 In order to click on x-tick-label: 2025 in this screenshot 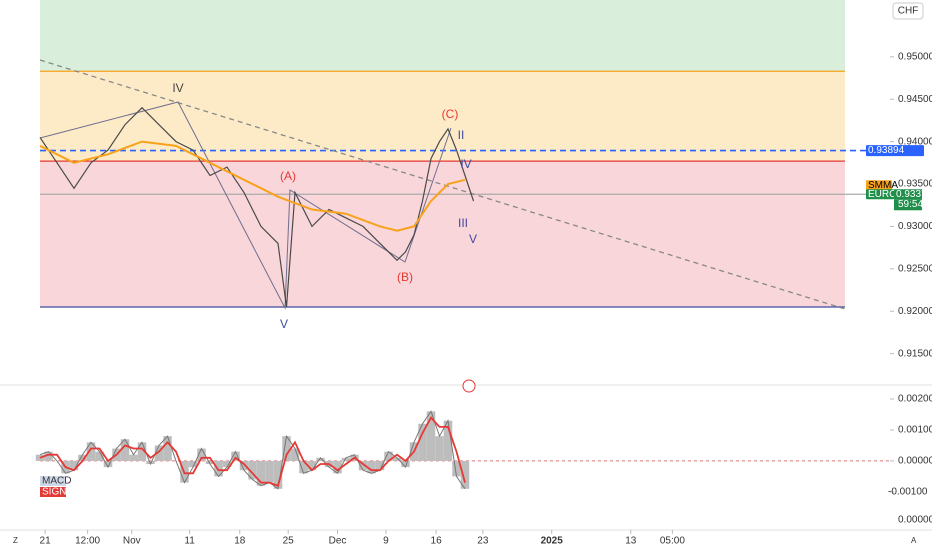, I will do `click(552, 541)`.